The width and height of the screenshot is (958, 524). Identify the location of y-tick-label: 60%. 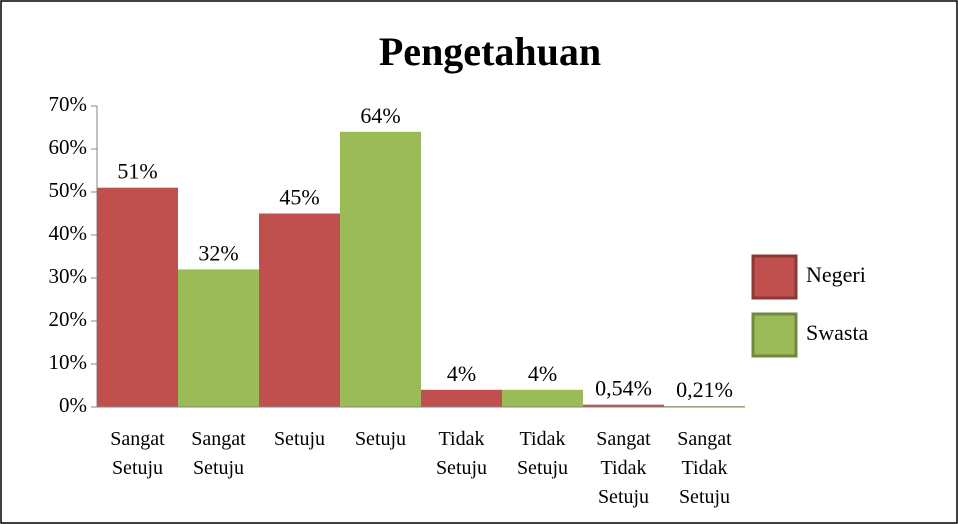
(68, 147).